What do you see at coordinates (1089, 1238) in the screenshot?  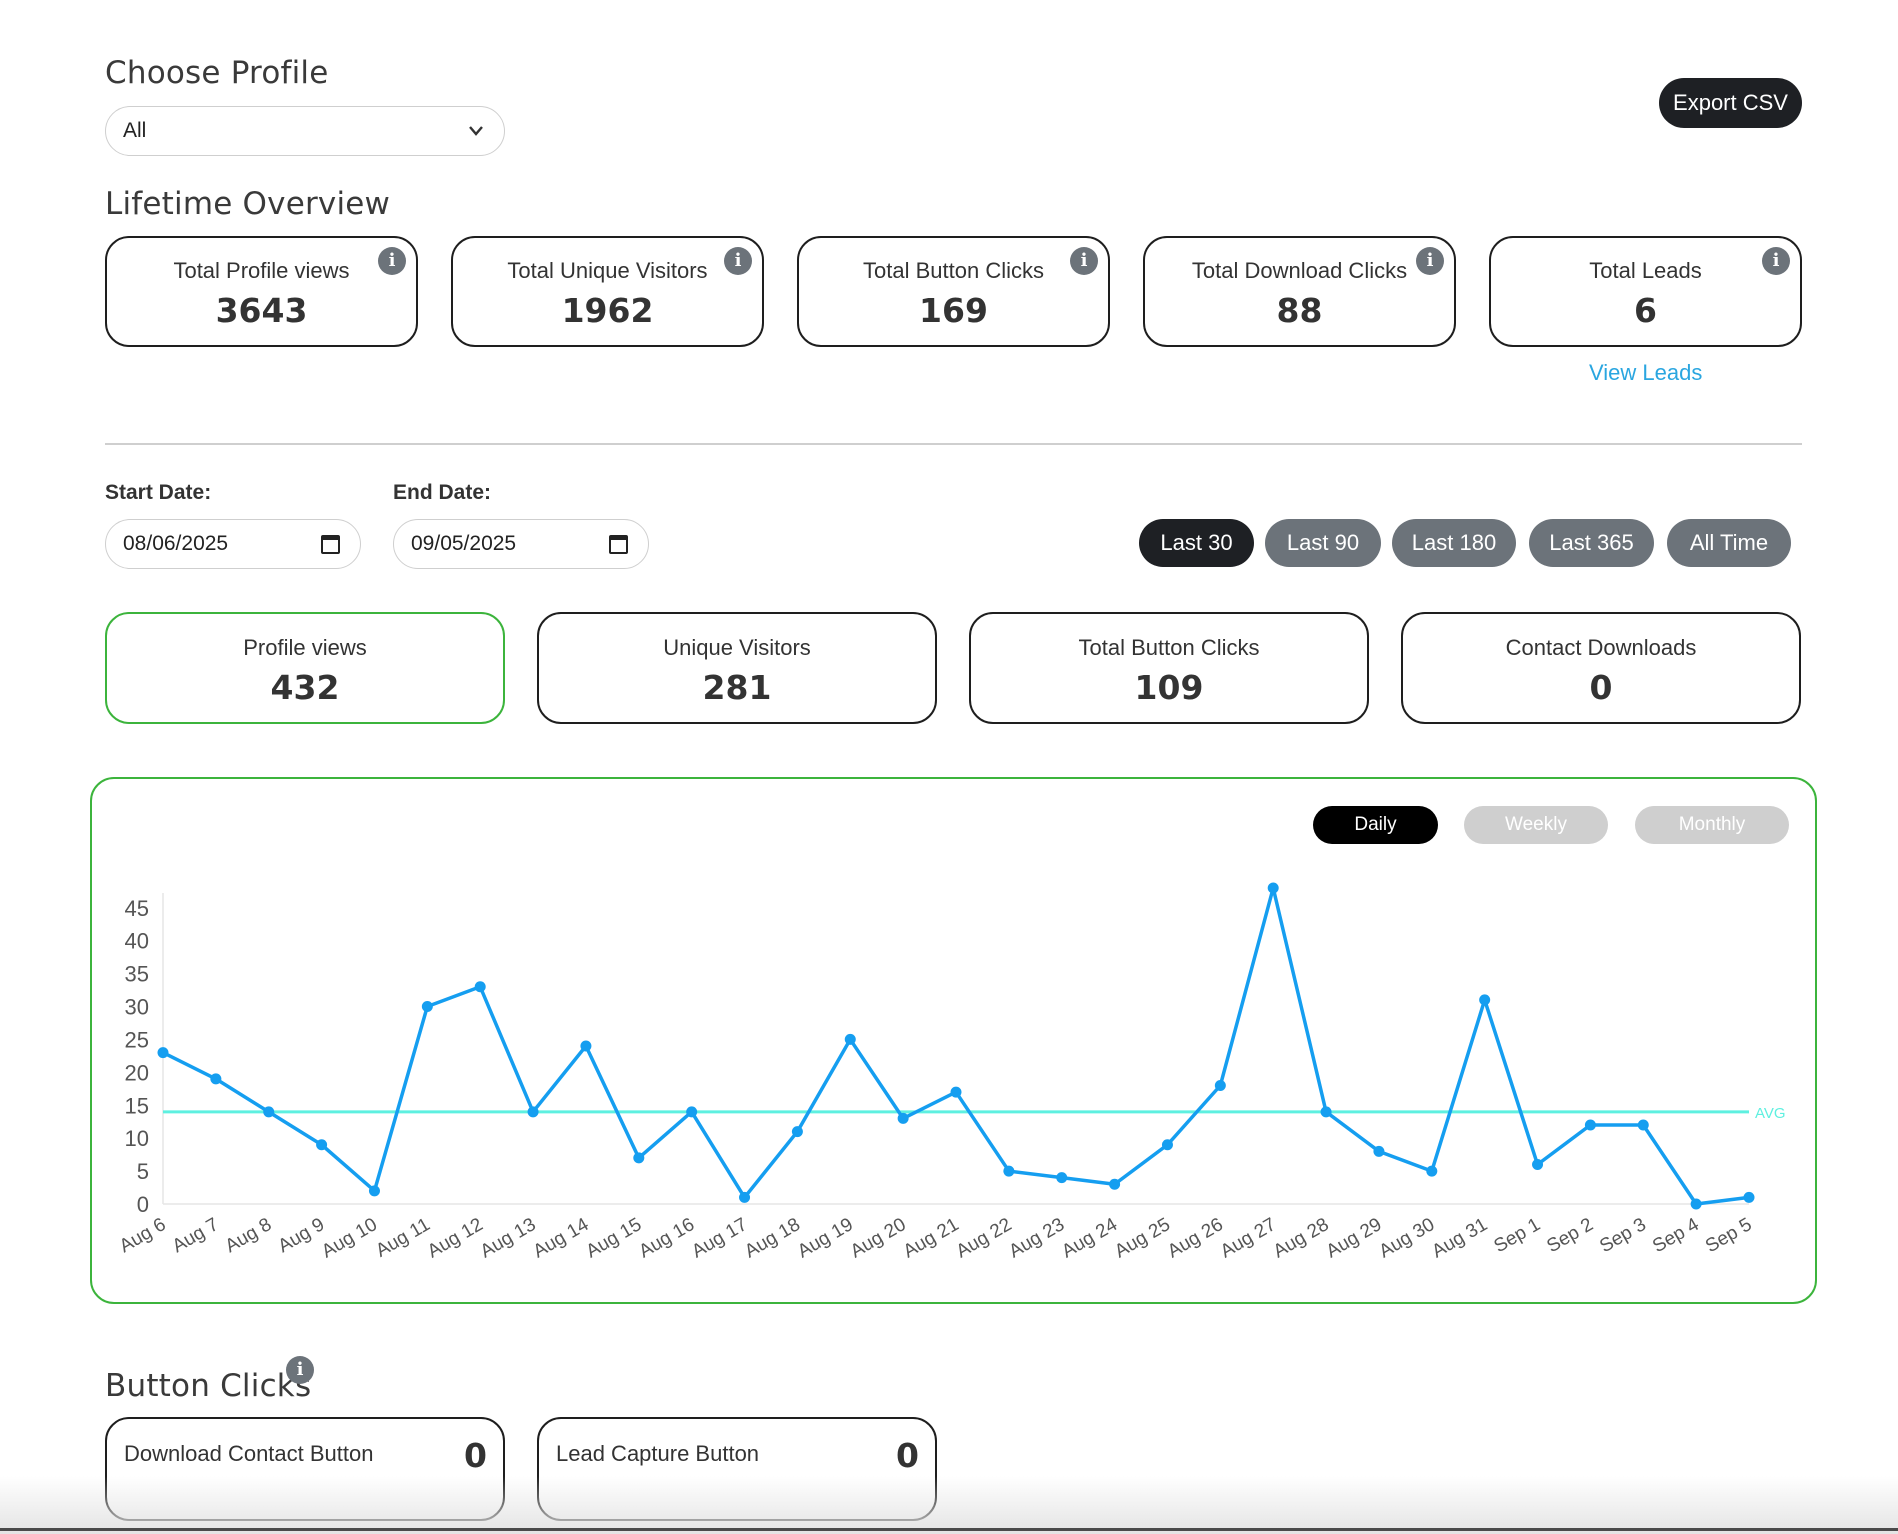 I see `x-tick-label: Aug 24` at bounding box center [1089, 1238].